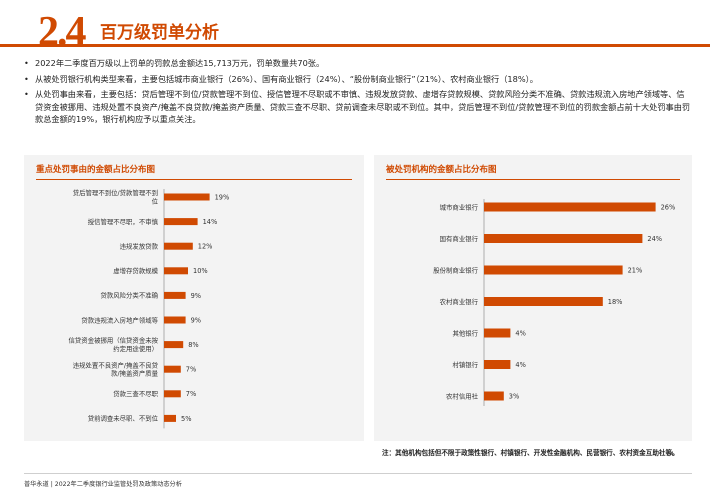 This screenshot has width=710, height=502. I want to click on category-label: 其他银行, so click(465, 332).